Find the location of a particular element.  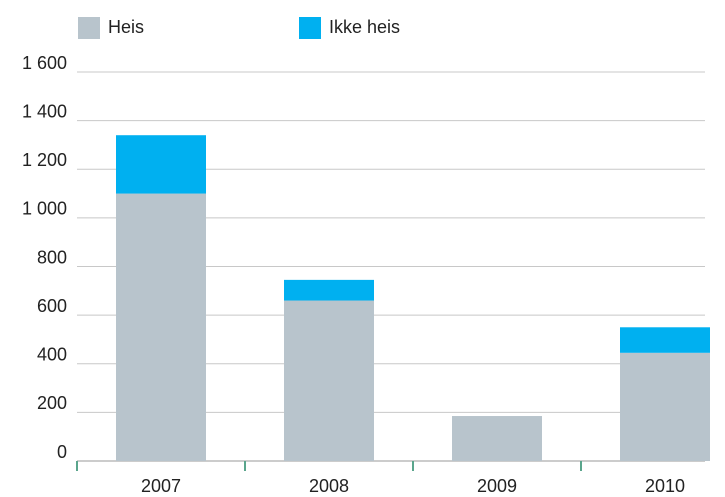

y-tick-label: 1 200 is located at coordinates (44, 160).